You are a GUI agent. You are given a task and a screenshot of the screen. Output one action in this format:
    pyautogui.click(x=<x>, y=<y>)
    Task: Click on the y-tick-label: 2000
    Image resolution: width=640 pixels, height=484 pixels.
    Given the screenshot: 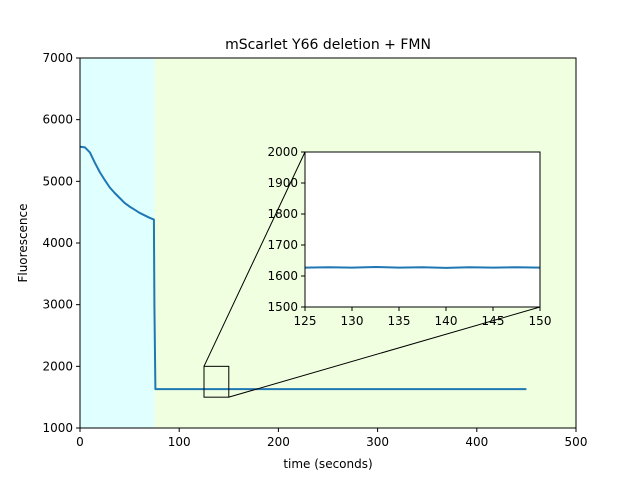 What is the action you would take?
    pyautogui.click(x=57, y=366)
    